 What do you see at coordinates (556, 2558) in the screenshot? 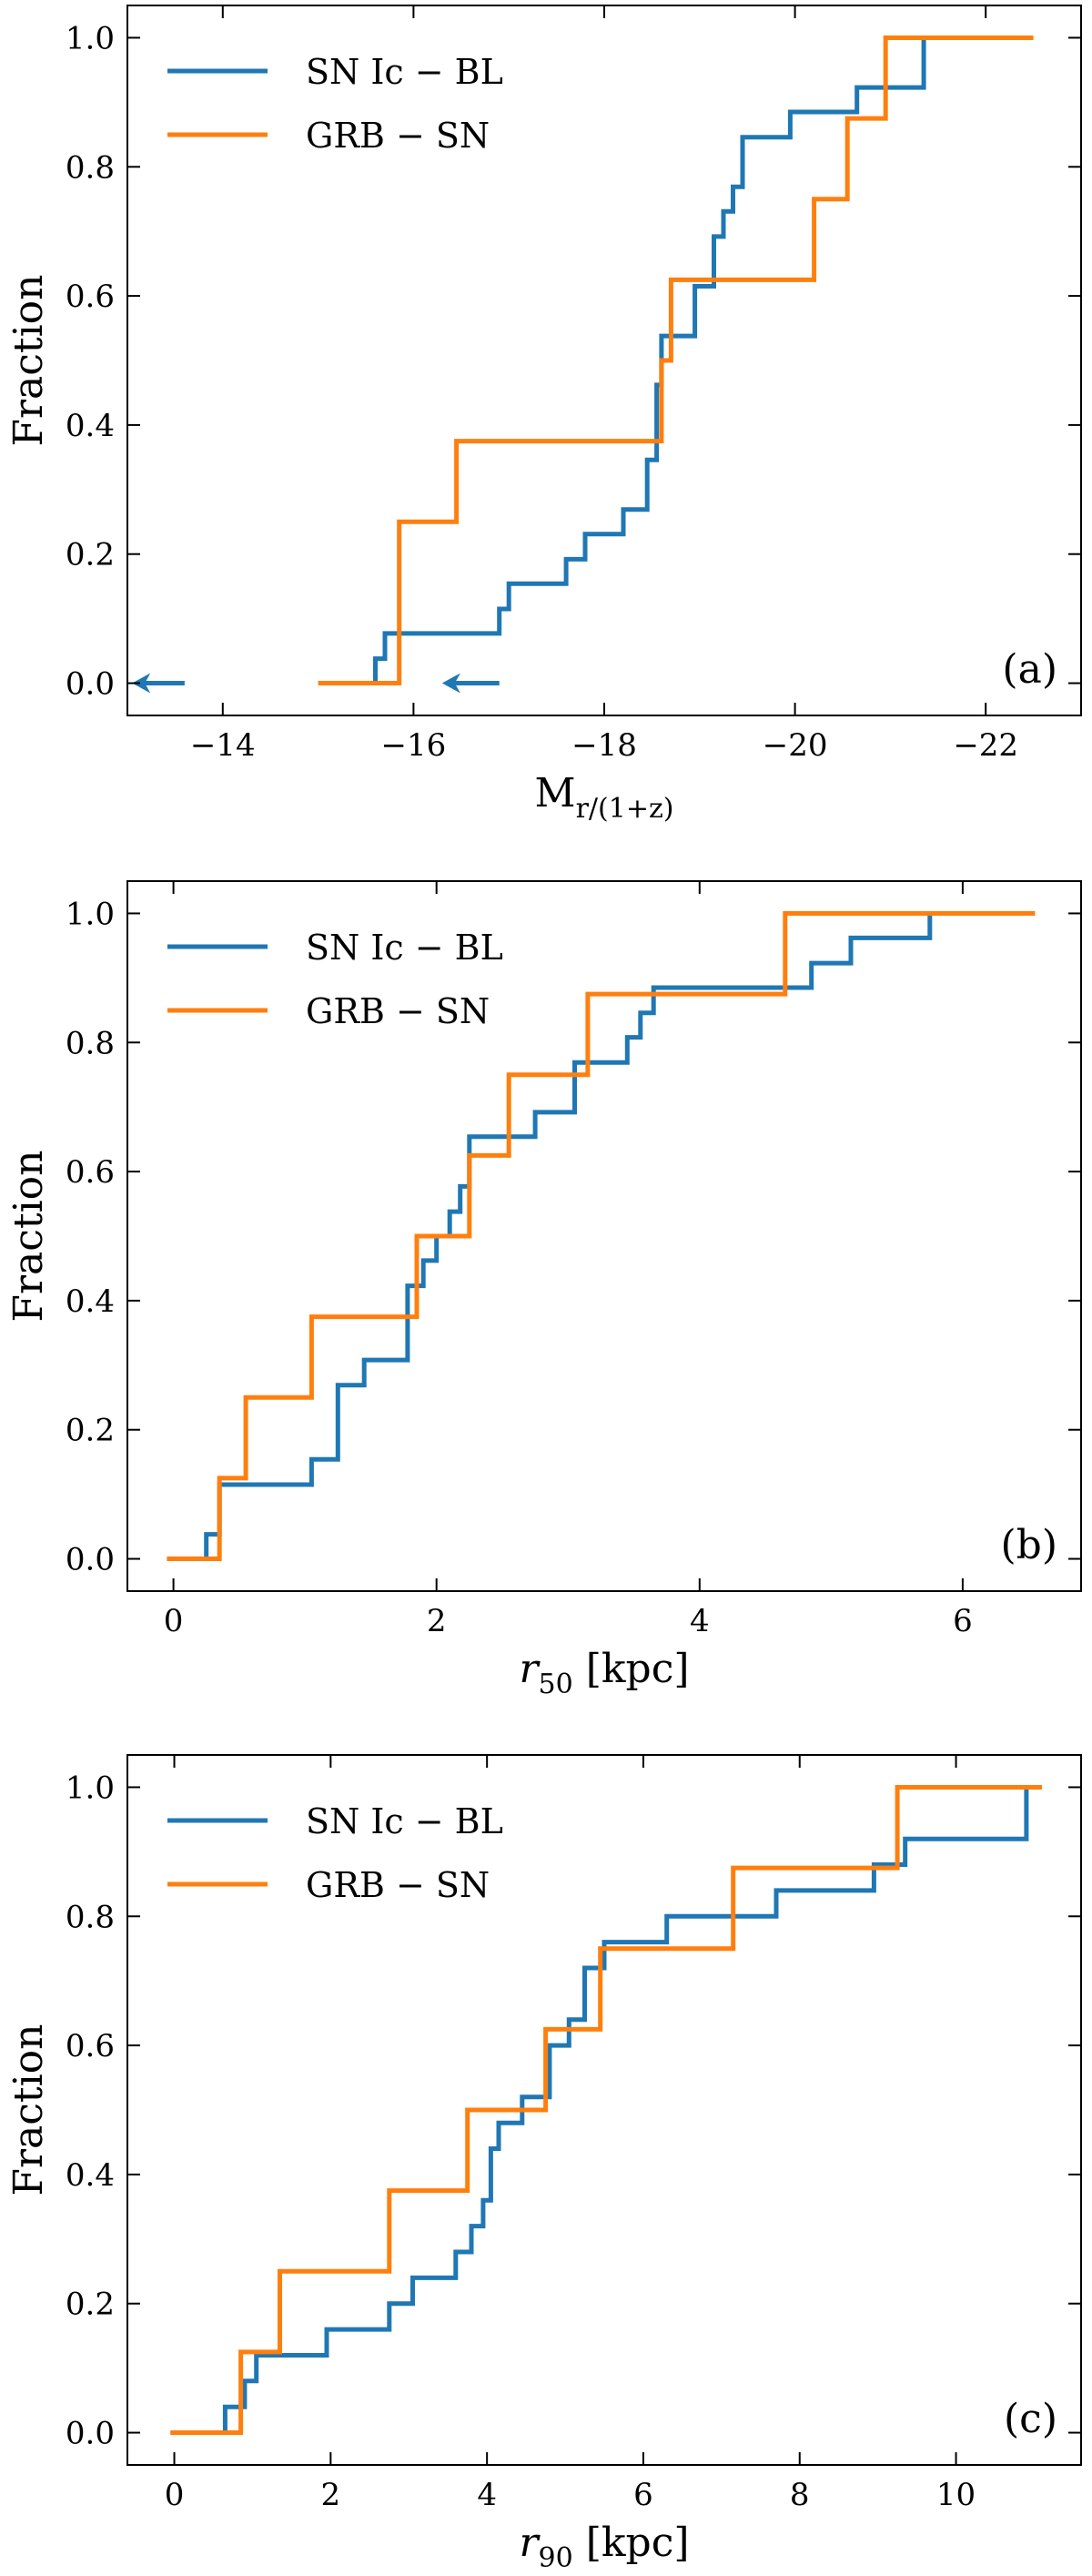
I see `x-axis-label-subscript: 90` at bounding box center [556, 2558].